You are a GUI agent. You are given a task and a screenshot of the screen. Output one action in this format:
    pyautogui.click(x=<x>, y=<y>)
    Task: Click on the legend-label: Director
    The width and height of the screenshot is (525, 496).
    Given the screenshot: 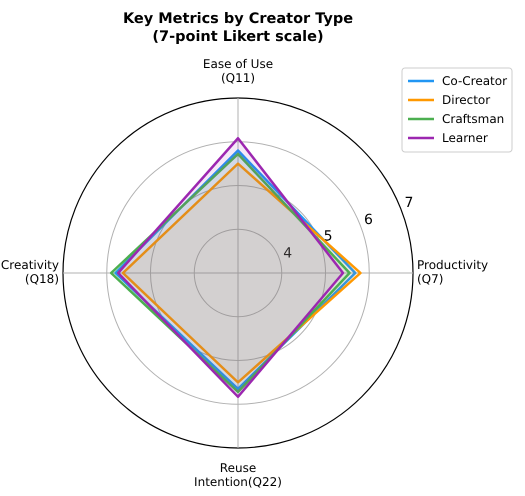 What is the action you would take?
    pyautogui.click(x=466, y=100)
    